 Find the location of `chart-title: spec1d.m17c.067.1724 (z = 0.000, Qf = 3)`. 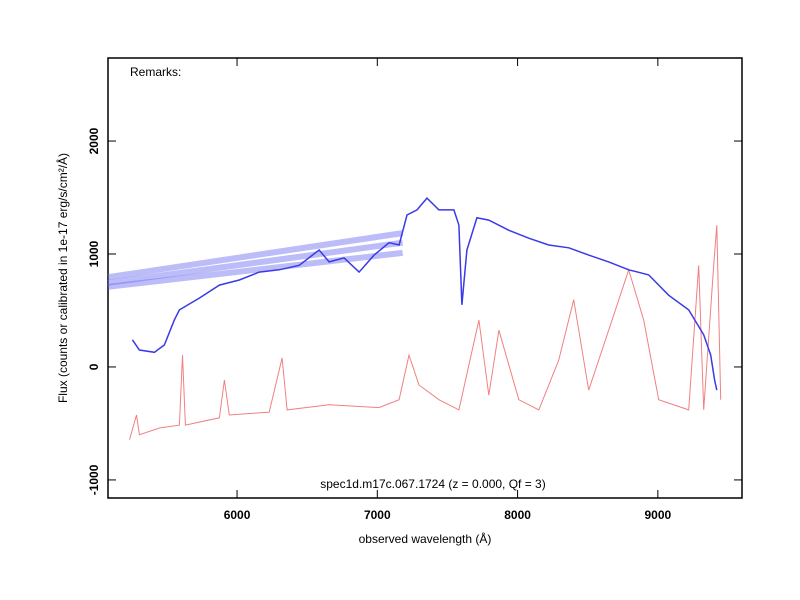

chart-title: spec1d.m17c.067.1724 (z = 0.000, Qf = 3) is located at coordinates (432, 484).